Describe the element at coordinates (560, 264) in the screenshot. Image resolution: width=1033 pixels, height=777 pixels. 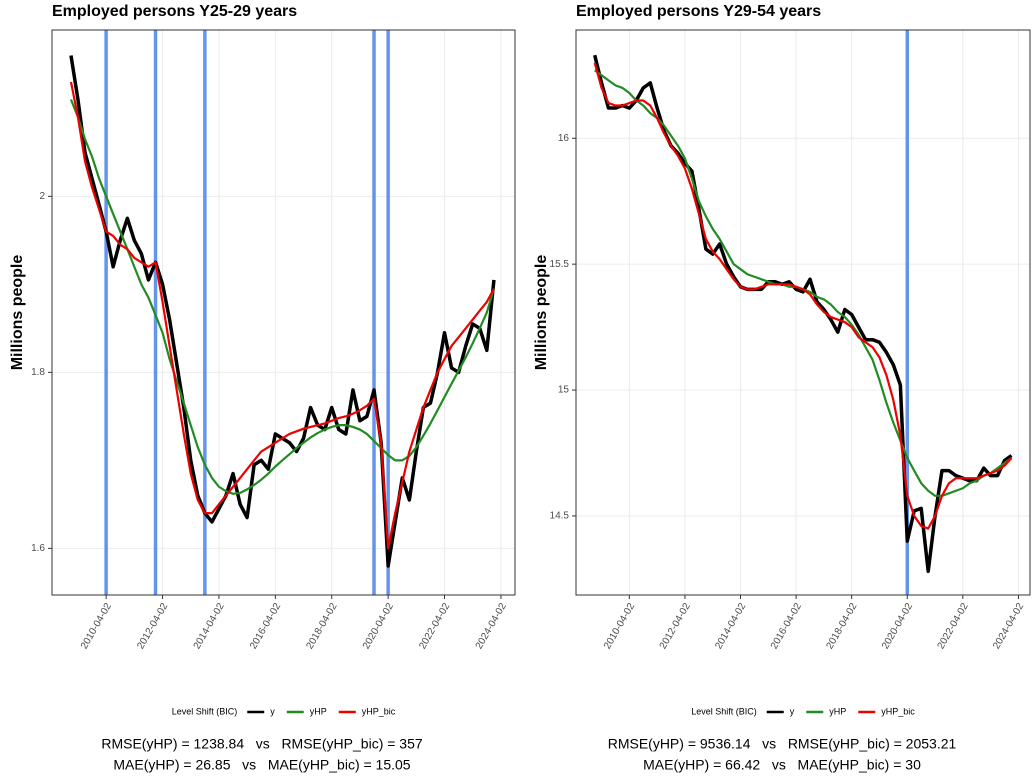
I see `y-tick-label: 15.5` at that location.